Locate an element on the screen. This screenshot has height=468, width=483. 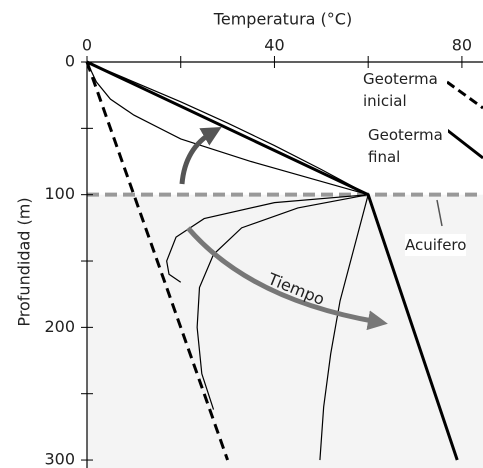
y-tick-label: 0 is located at coordinates (70, 61).